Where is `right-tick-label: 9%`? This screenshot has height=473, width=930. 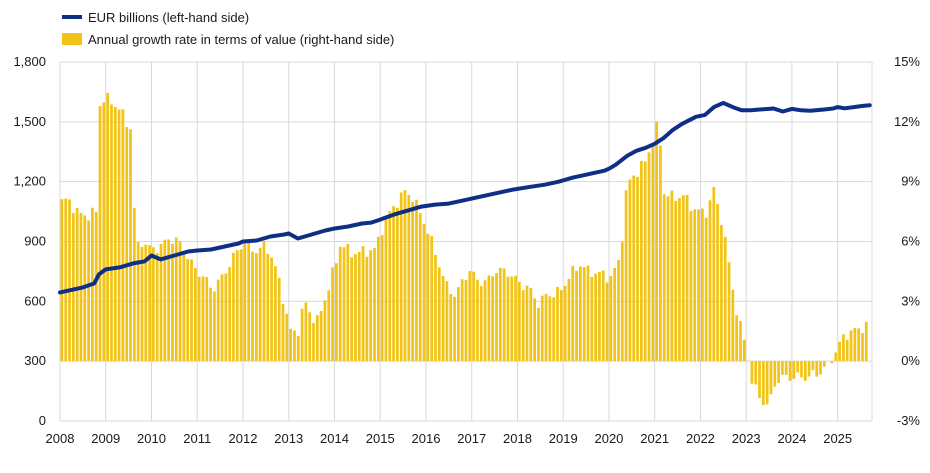 right-tick-label: 9% is located at coordinates (910, 181).